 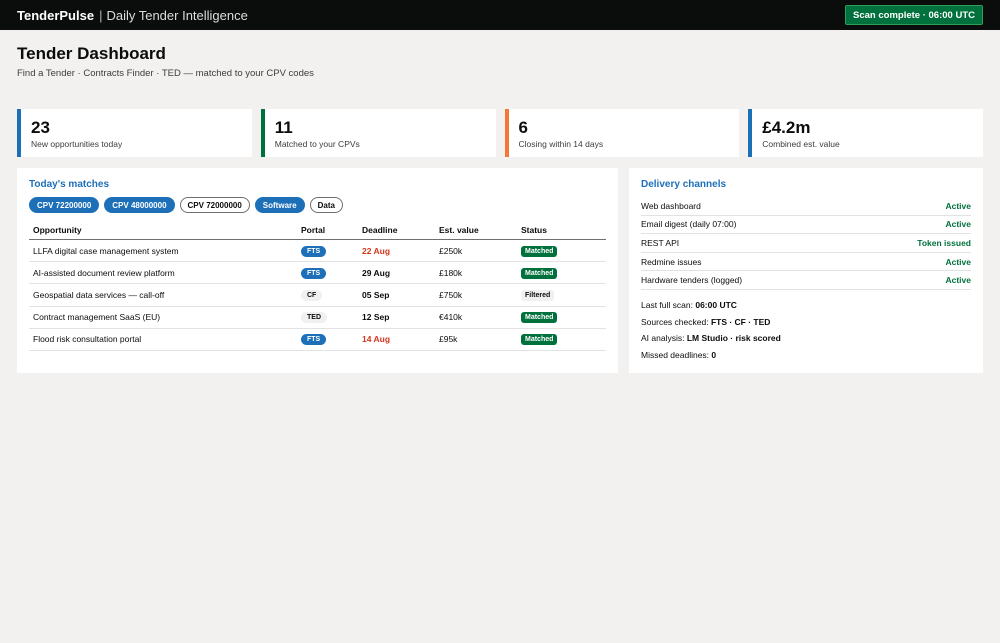 I want to click on opportunity-name: Geospatial data services — call-off, so click(x=163, y=295).